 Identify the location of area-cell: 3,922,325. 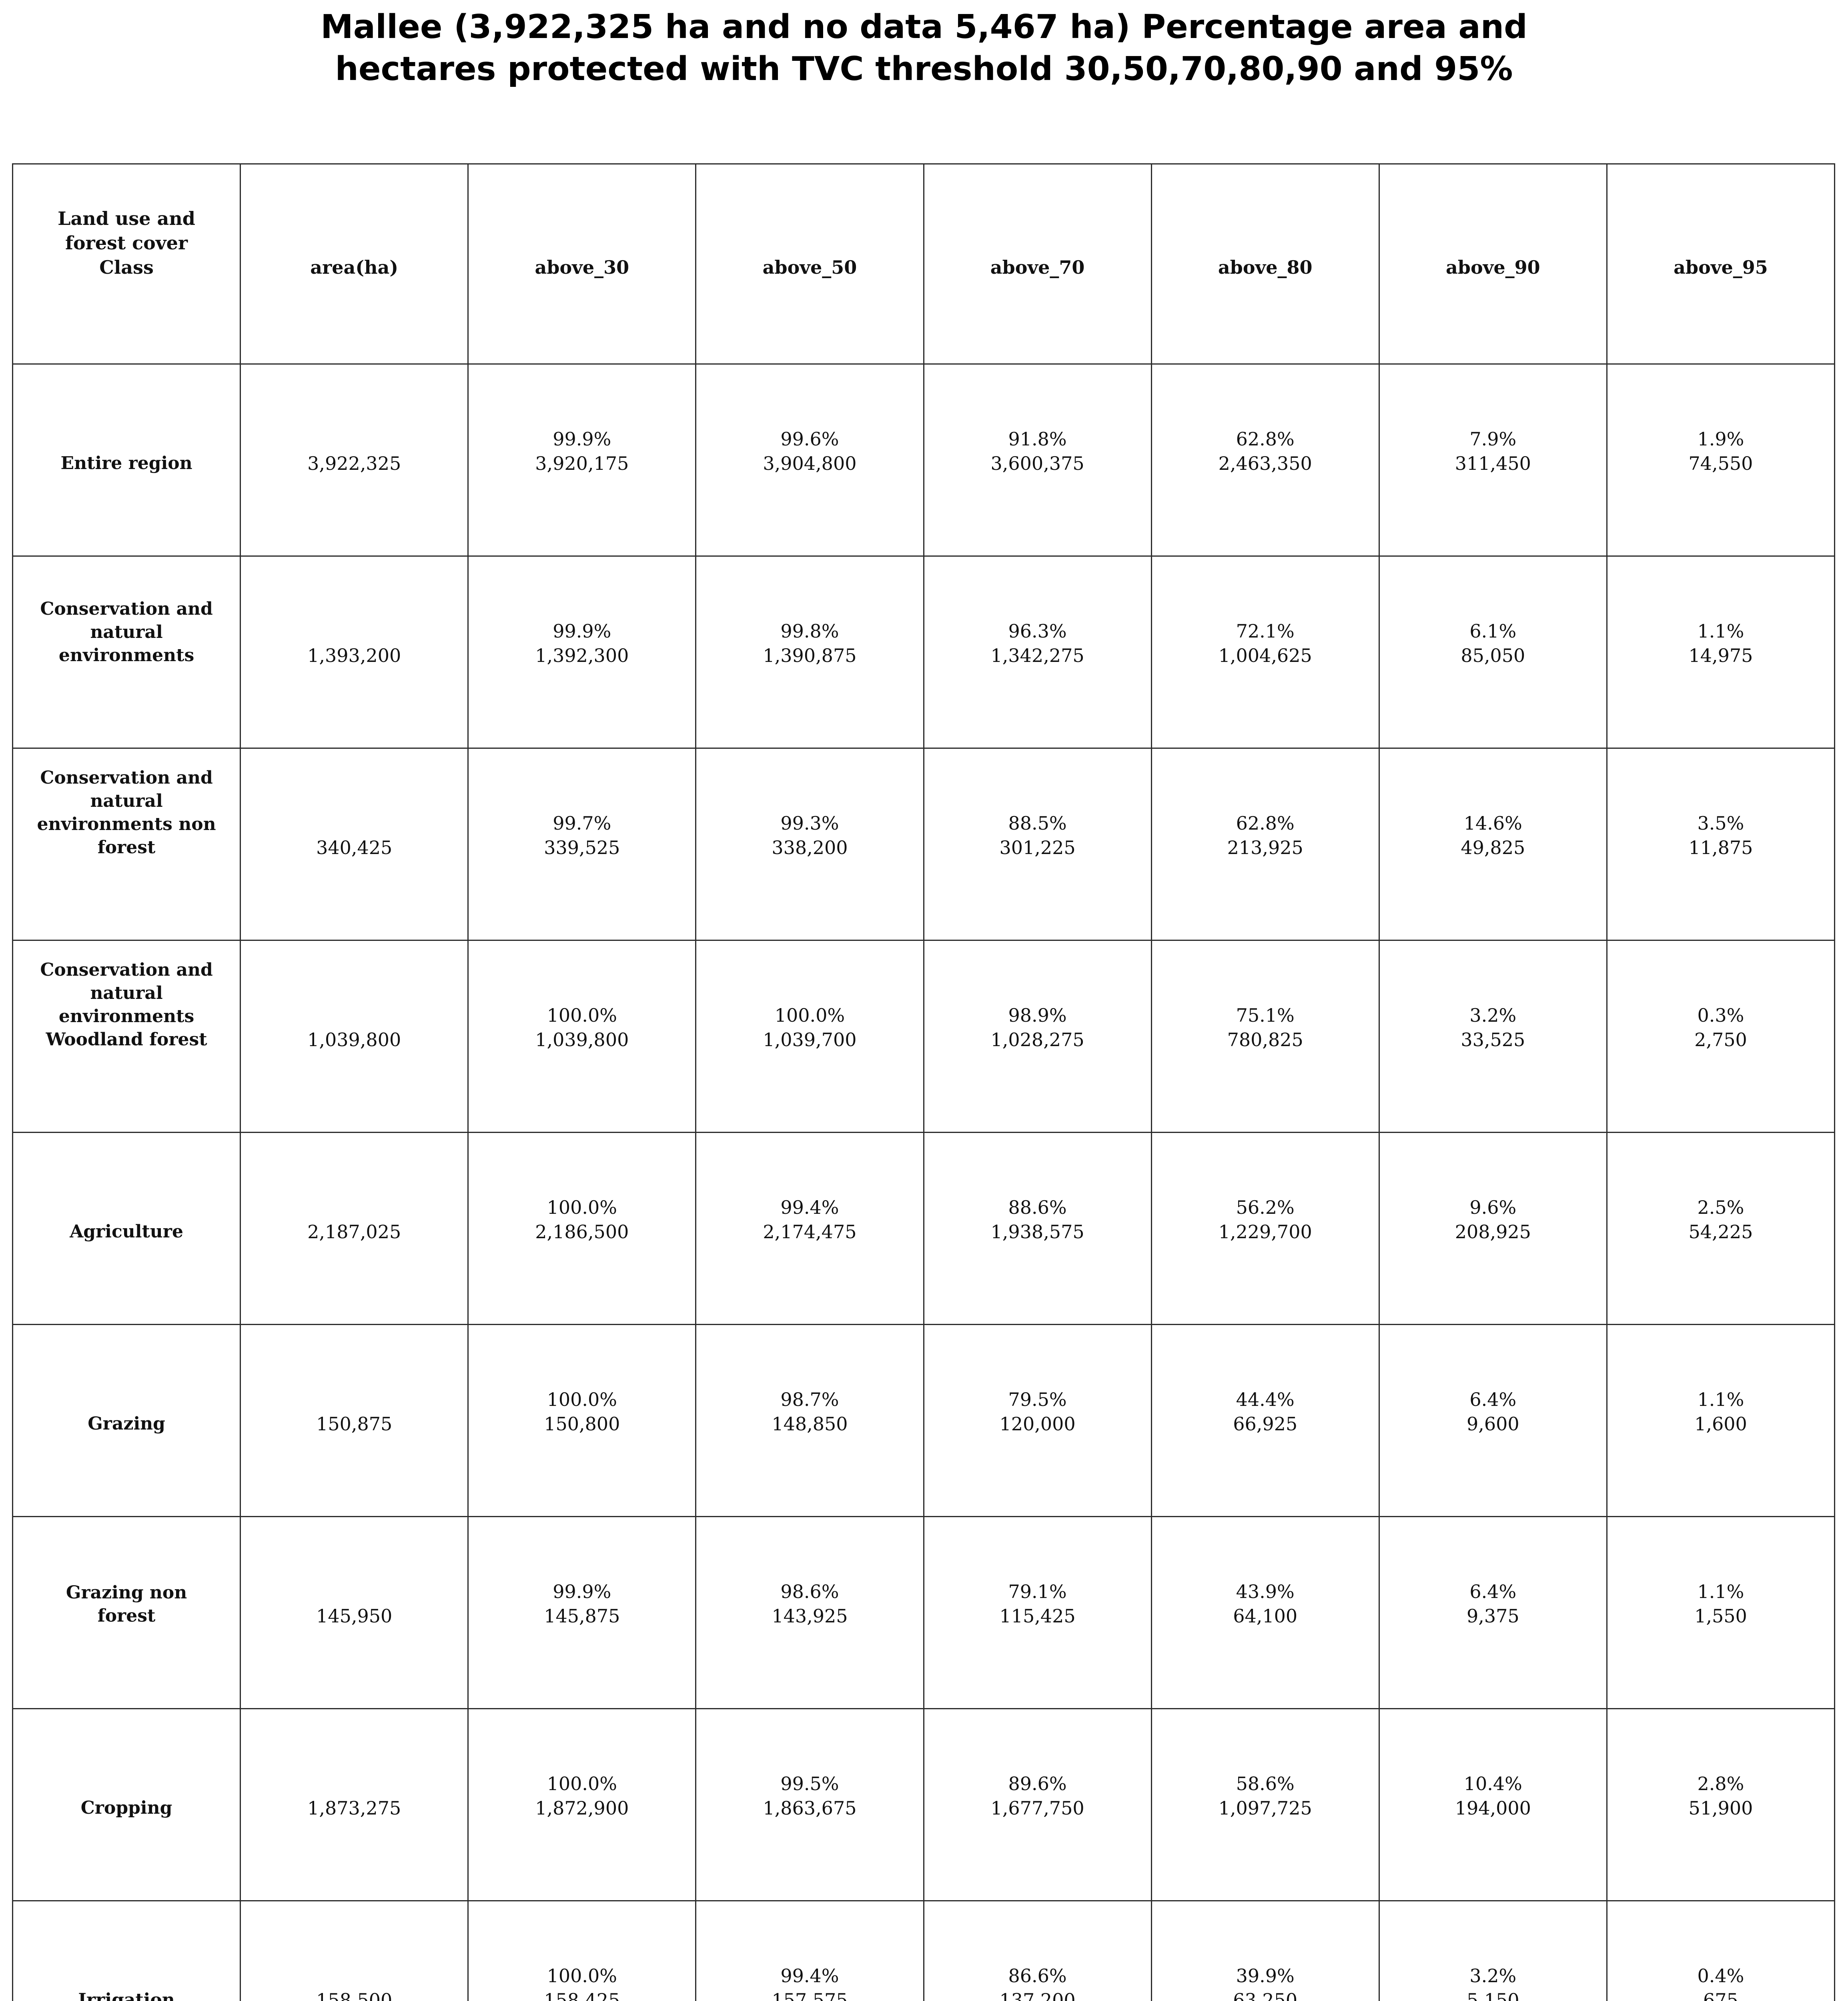
(354, 460).